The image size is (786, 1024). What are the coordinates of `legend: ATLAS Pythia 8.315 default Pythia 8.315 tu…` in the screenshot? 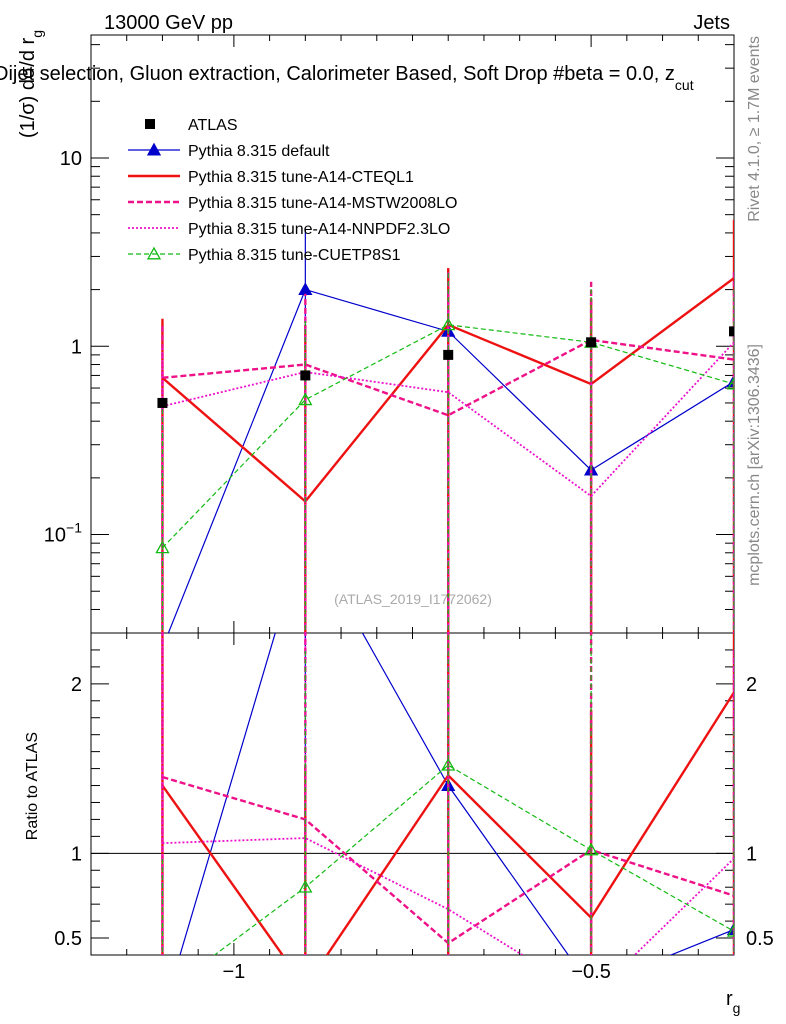 It's located at (292, 190).